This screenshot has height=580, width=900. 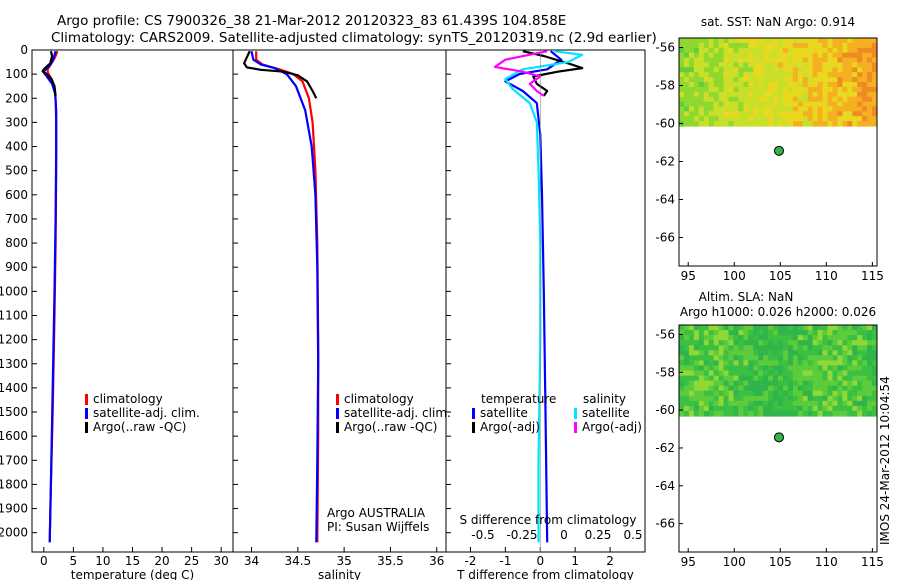 What do you see at coordinates (16, 267) in the screenshot?
I see `depth-tick-label: 900` at bounding box center [16, 267].